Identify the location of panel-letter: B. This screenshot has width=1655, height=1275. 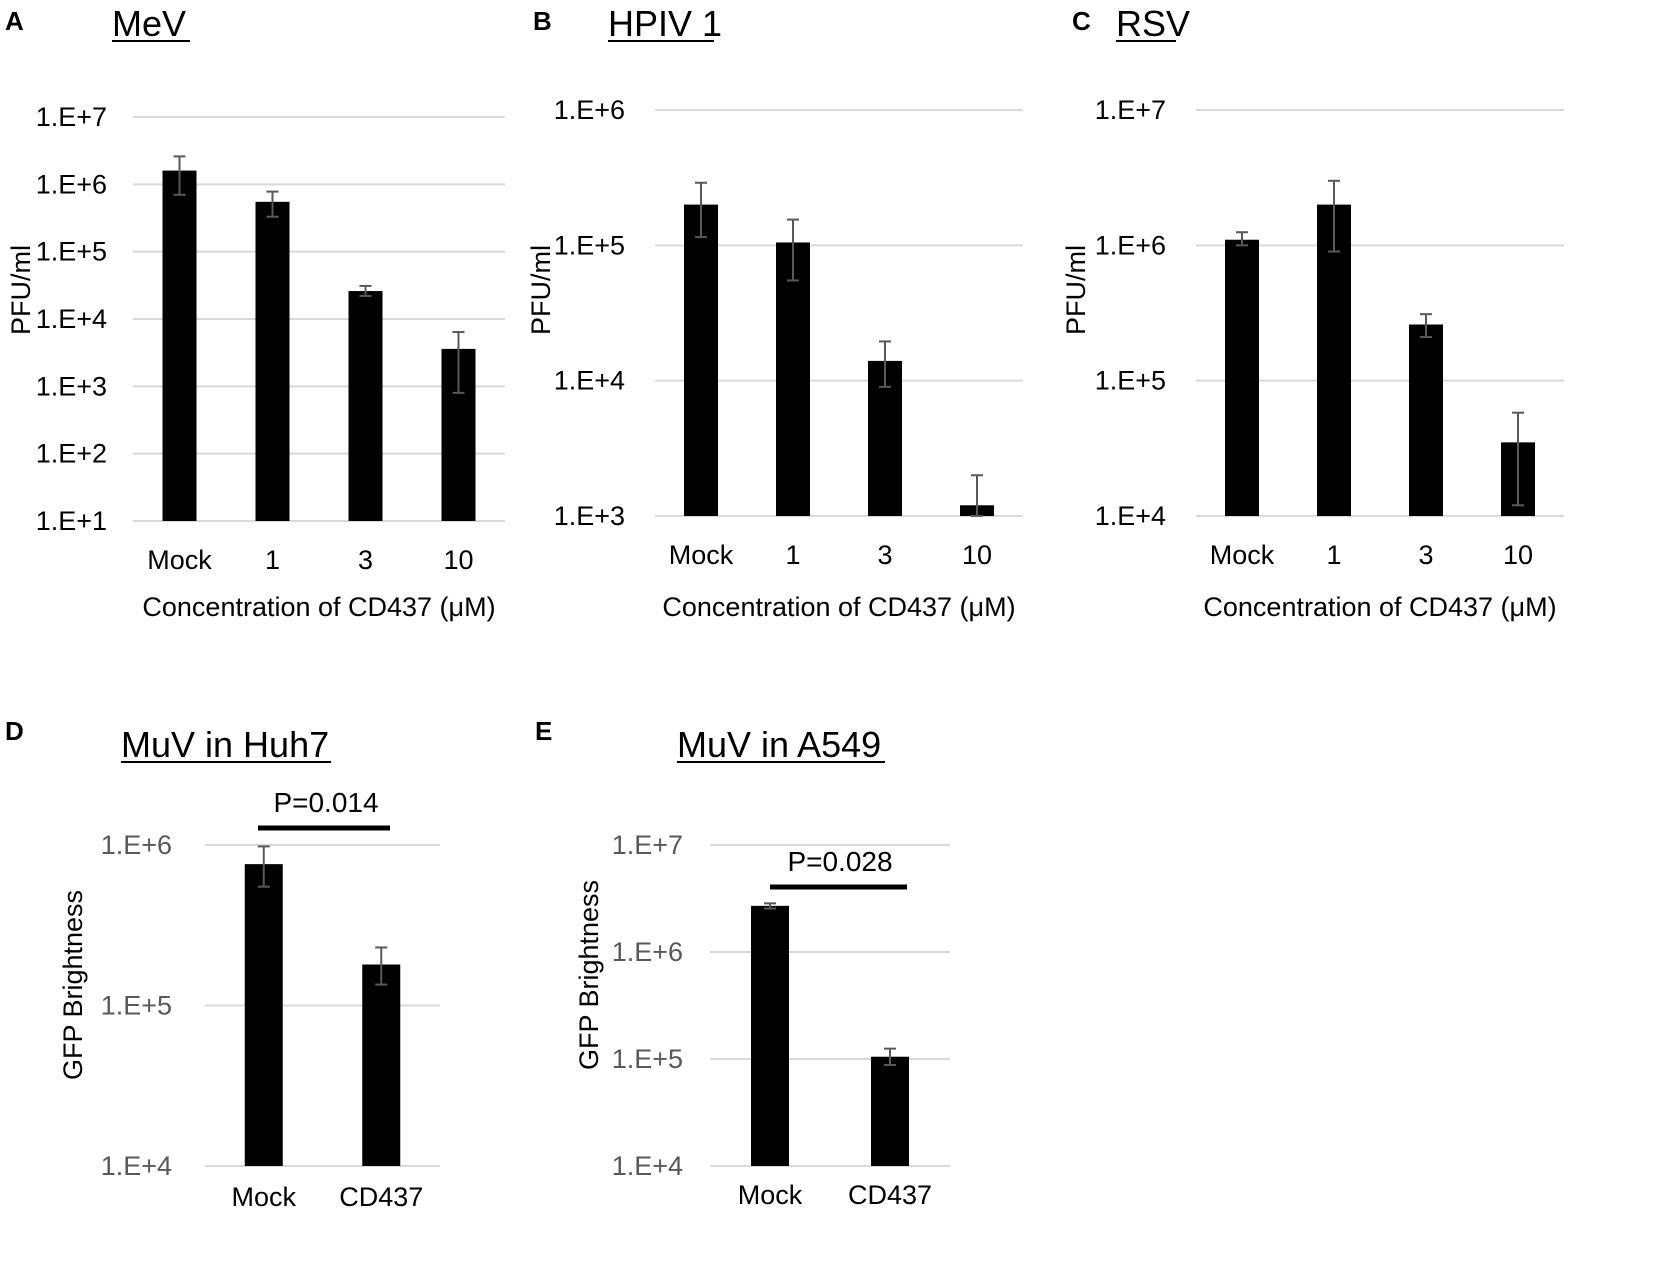
(542, 21).